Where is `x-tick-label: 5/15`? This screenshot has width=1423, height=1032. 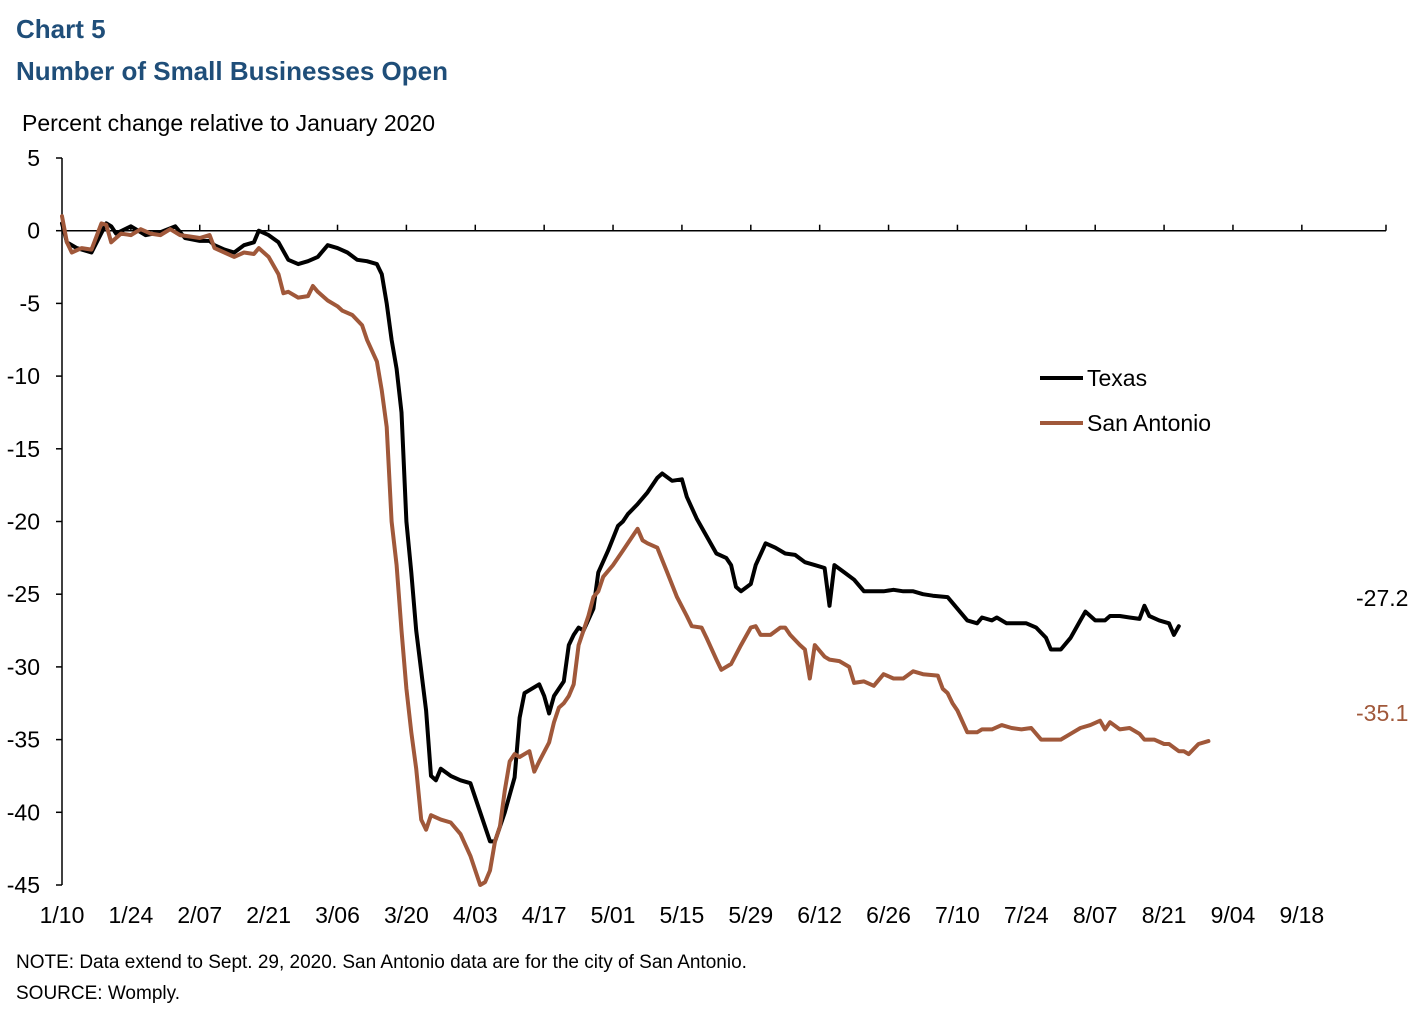
x-tick-label: 5/15 is located at coordinates (682, 915).